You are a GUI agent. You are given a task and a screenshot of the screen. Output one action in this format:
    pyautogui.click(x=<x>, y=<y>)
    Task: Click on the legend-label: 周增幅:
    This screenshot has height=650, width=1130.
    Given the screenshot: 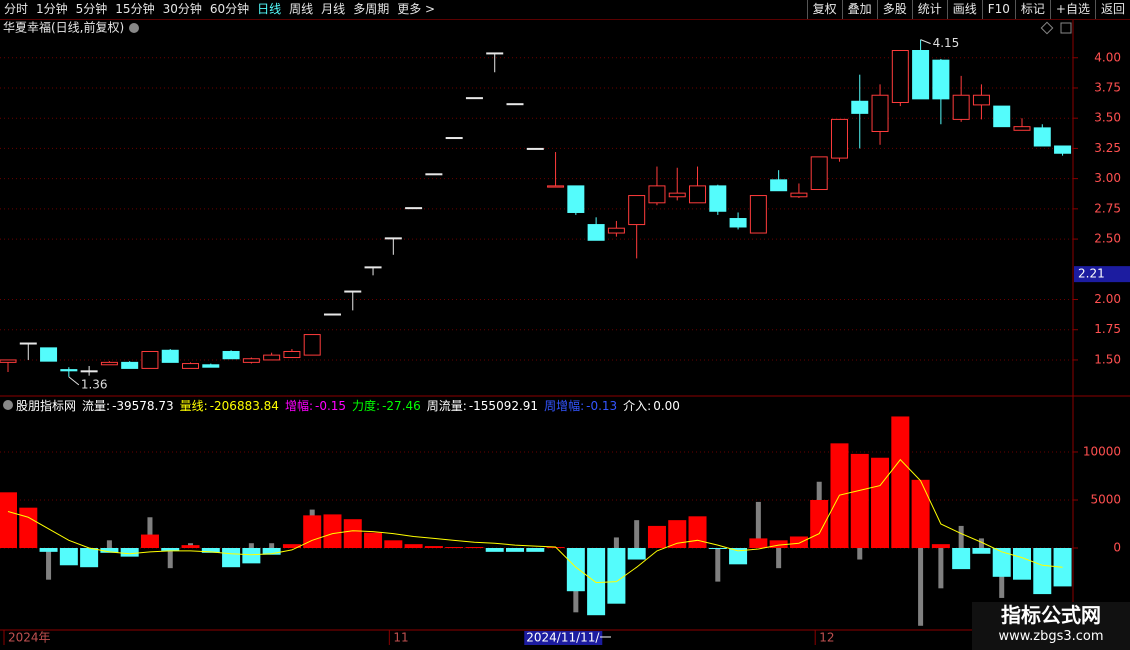 What is the action you would take?
    pyautogui.click(x=564, y=406)
    